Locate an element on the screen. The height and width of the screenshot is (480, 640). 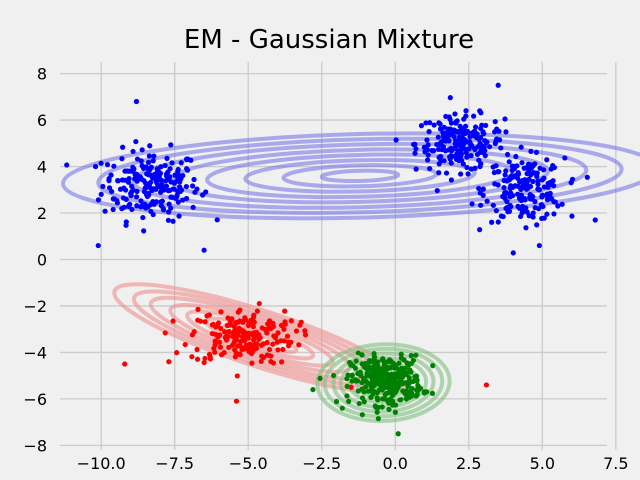
x-tick-label: −7.5 is located at coordinates (174, 463).